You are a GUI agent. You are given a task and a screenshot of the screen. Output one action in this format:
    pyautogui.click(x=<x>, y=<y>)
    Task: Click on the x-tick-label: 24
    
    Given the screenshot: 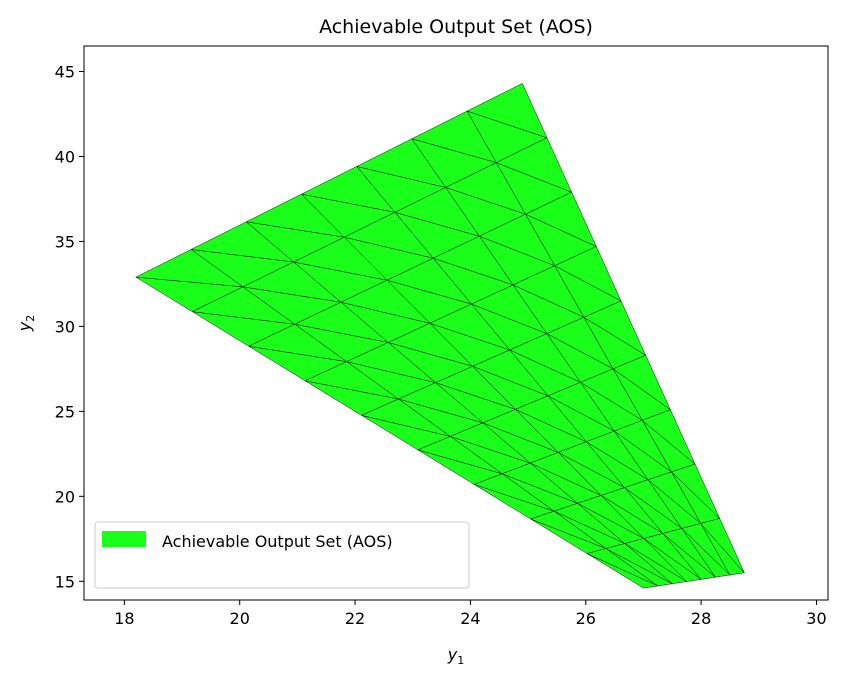 What is the action you would take?
    pyautogui.click(x=470, y=618)
    